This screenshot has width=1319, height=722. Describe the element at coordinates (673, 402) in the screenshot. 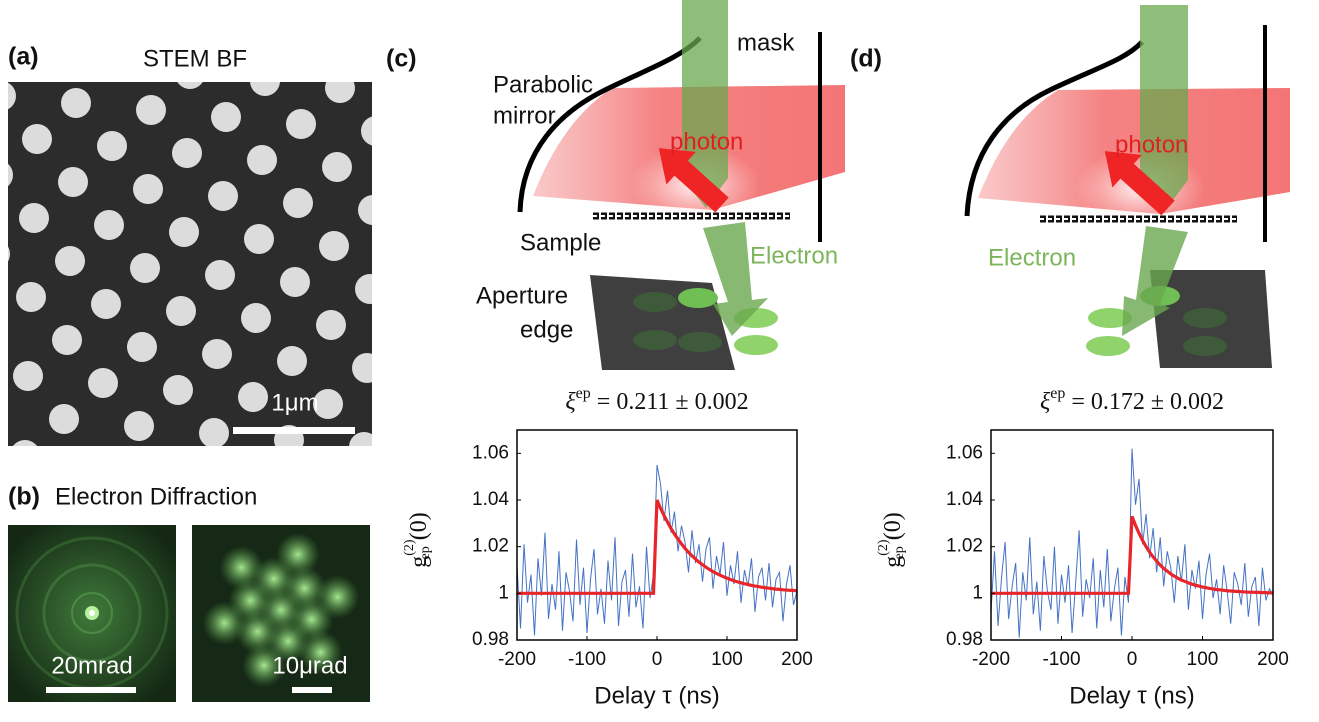

I see `title-text: = 0.211 ± 0.002` at that location.